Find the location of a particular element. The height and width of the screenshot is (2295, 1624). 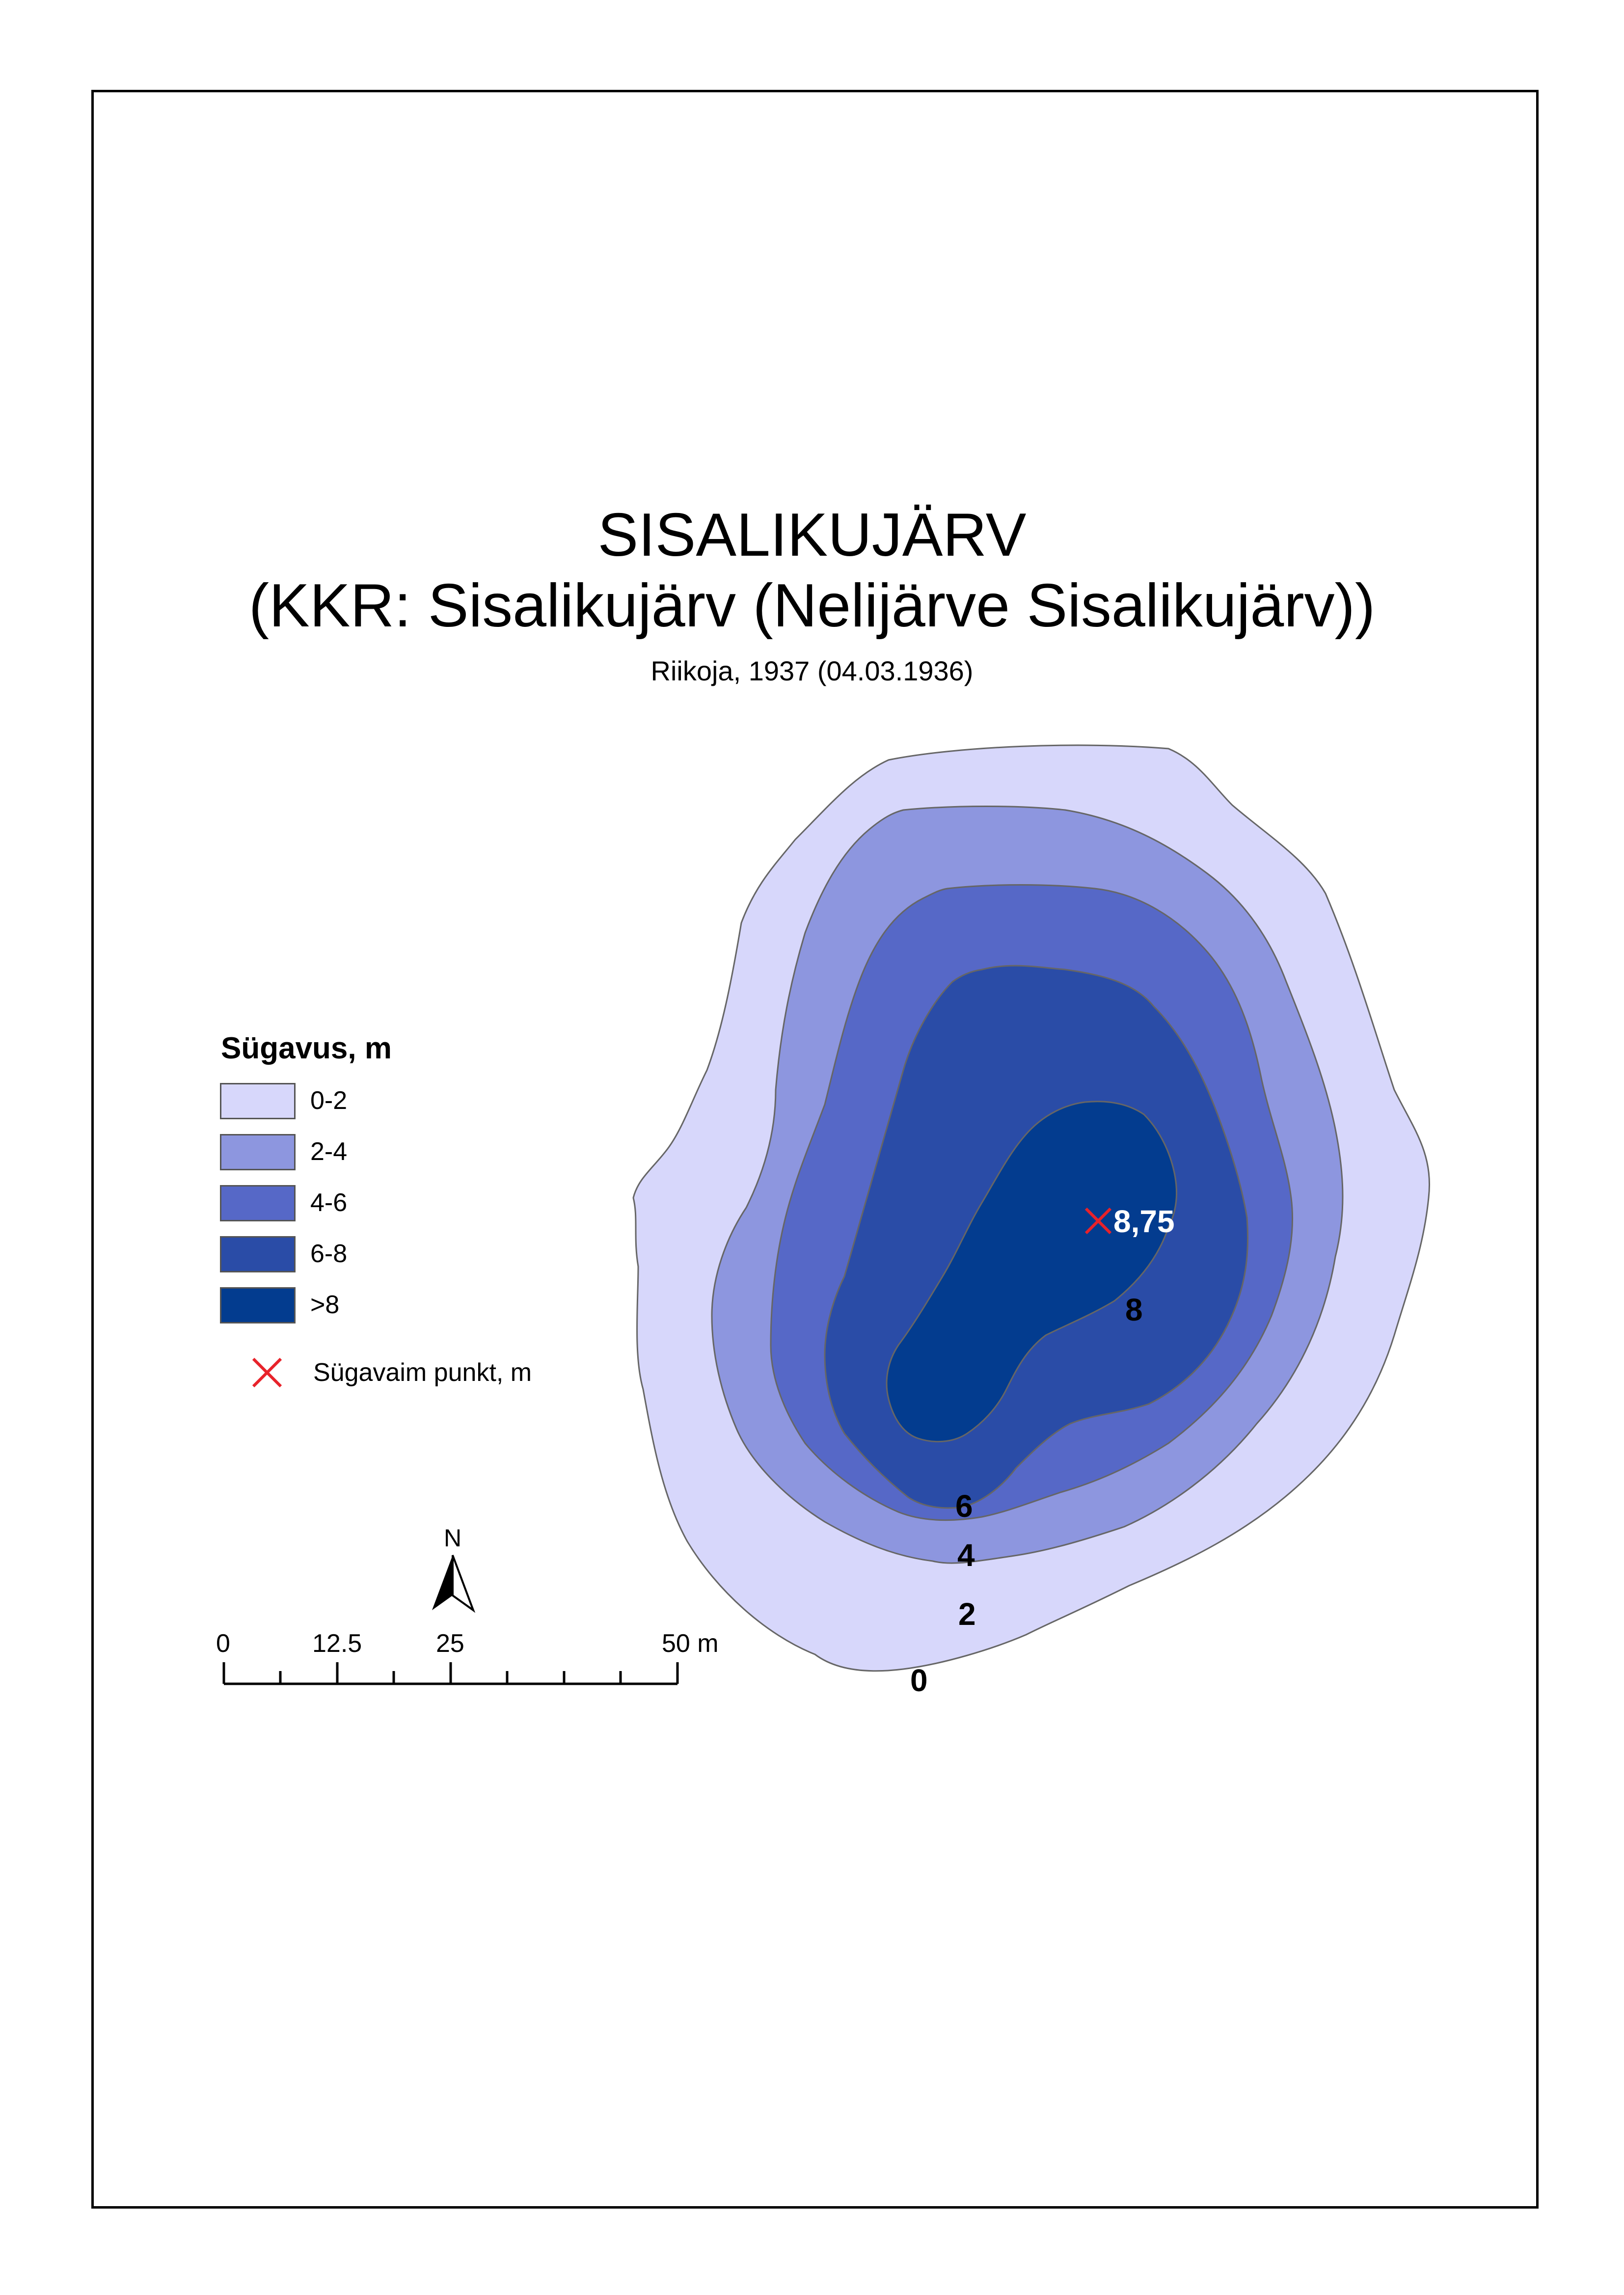

legend-label: 4-6 is located at coordinates (329, 1203).